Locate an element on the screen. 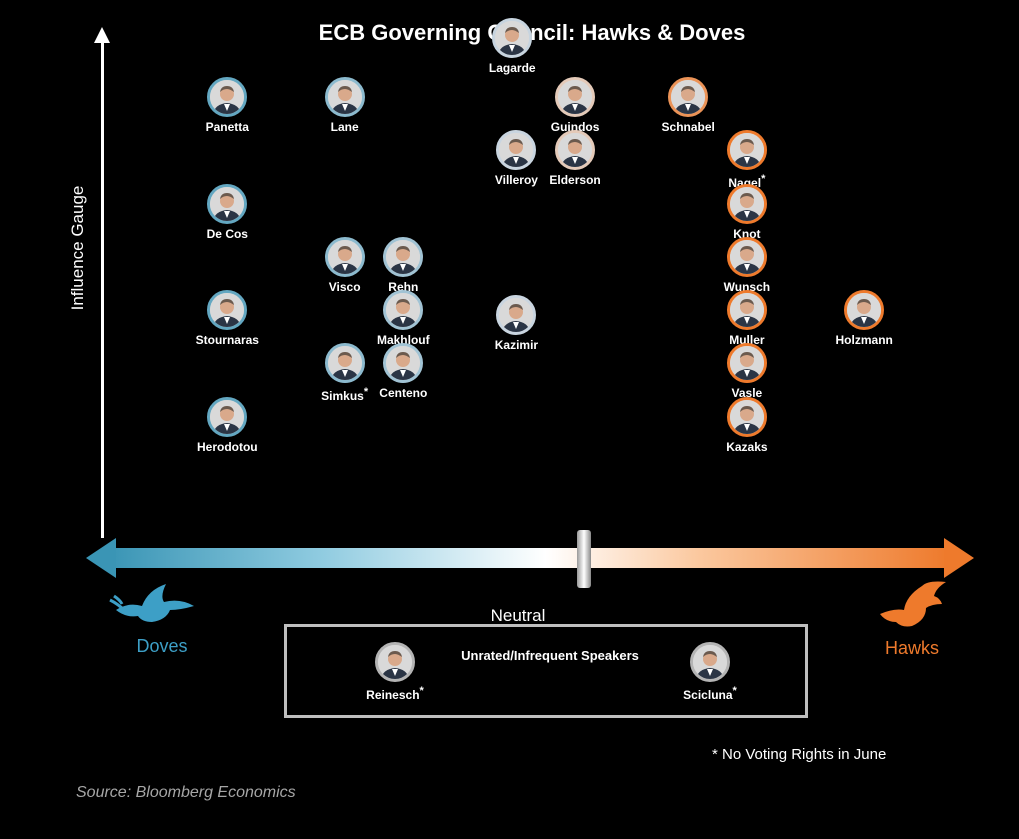 Image resolution: width=1019 pixels, height=839 pixels. member-name: Scicluna* is located at coordinates (710, 693).